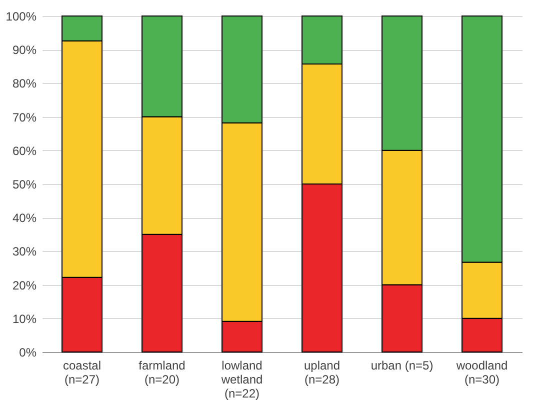 The height and width of the screenshot is (416, 553). Describe the element at coordinates (82, 372) in the screenshot. I see `x-tick-label: coastal (n=27)` at that location.